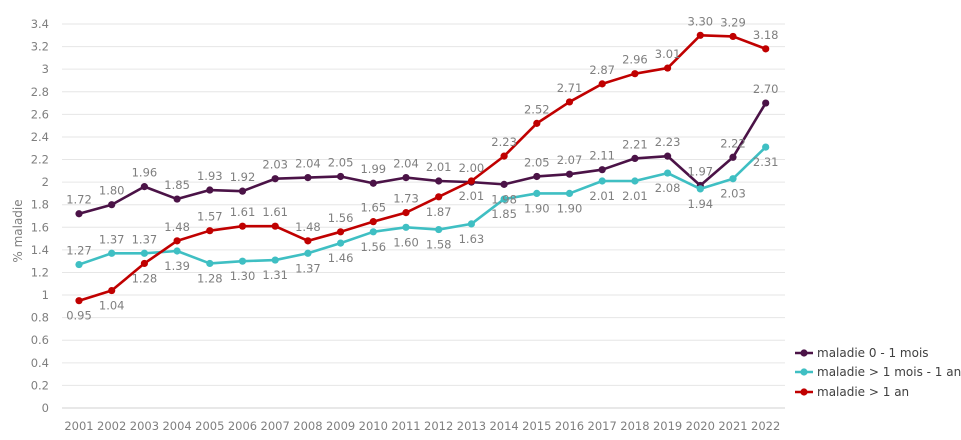 Image resolution: width=961 pixels, height=440 pixels. I want to click on data-label: 1.48, so click(308, 227).